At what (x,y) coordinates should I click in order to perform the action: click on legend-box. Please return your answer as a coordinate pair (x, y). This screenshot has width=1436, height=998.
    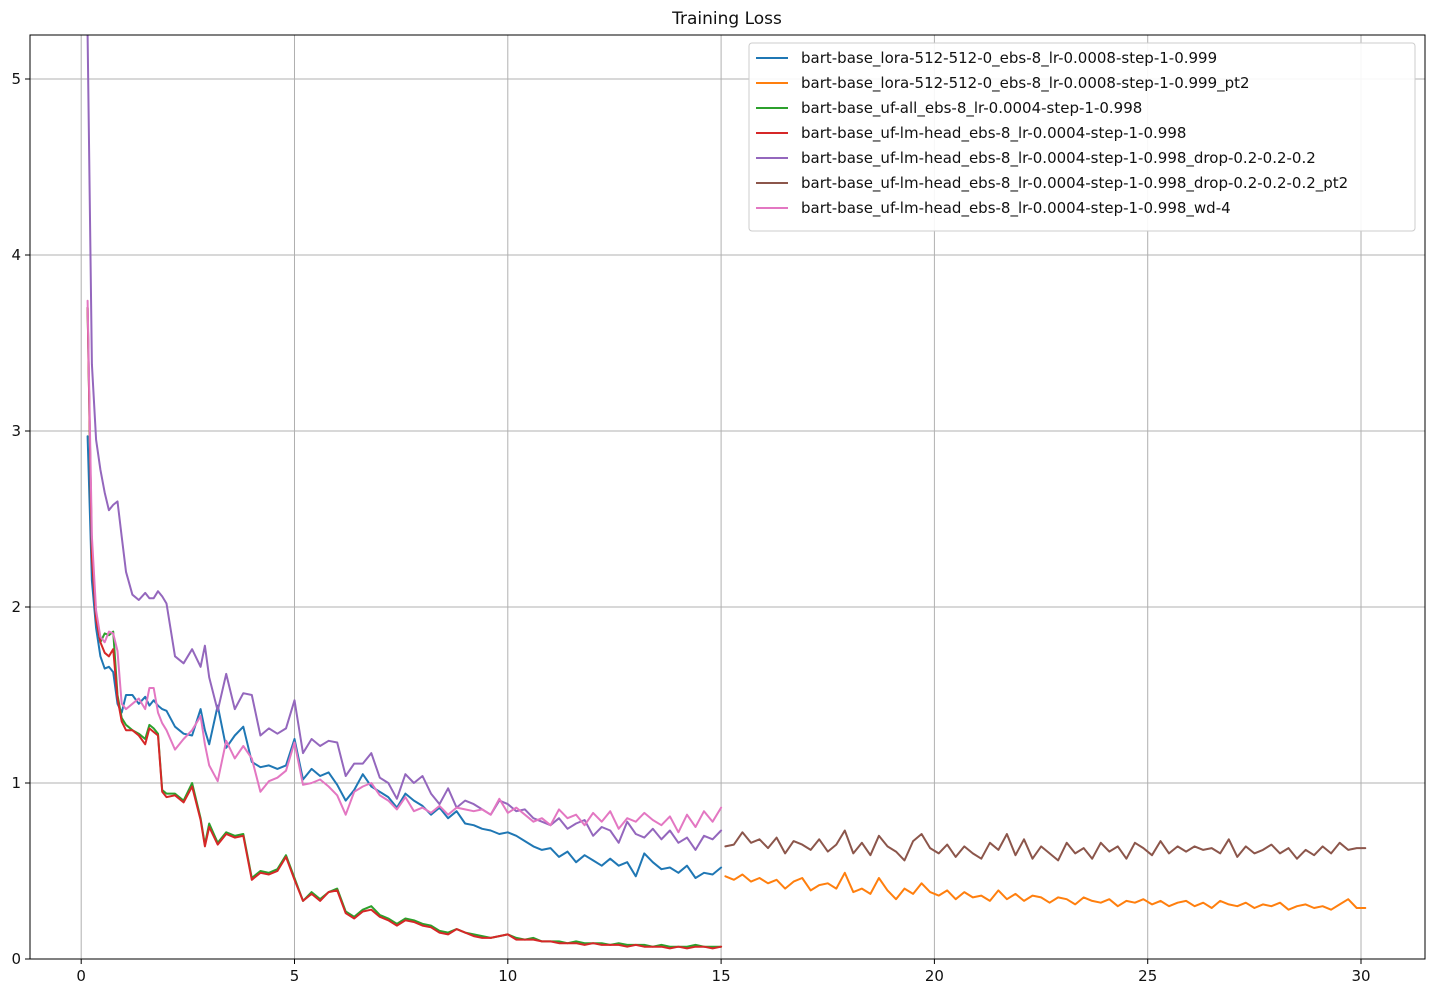
    Looking at the image, I should click on (1082, 137).